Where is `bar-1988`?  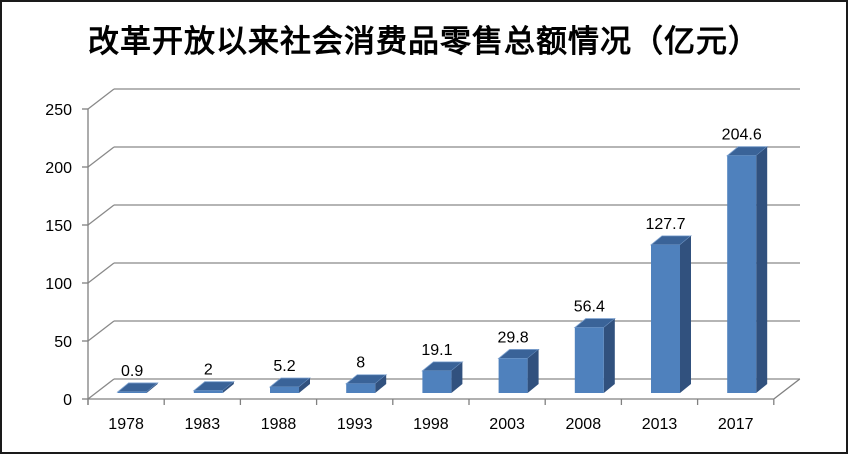
bar-1988 is located at coordinates (290, 385).